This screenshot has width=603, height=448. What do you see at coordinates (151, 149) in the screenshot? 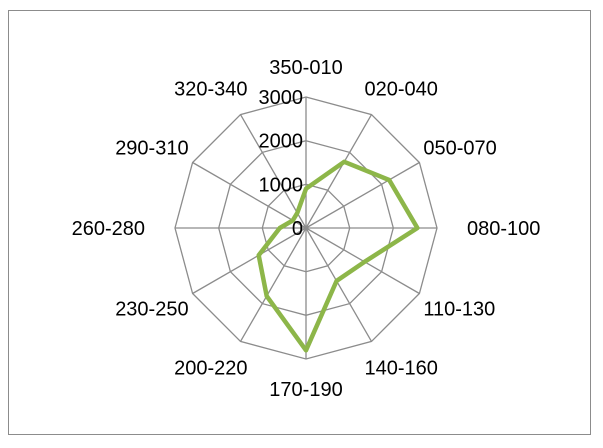
I see `category-label: 290-310` at bounding box center [151, 149].